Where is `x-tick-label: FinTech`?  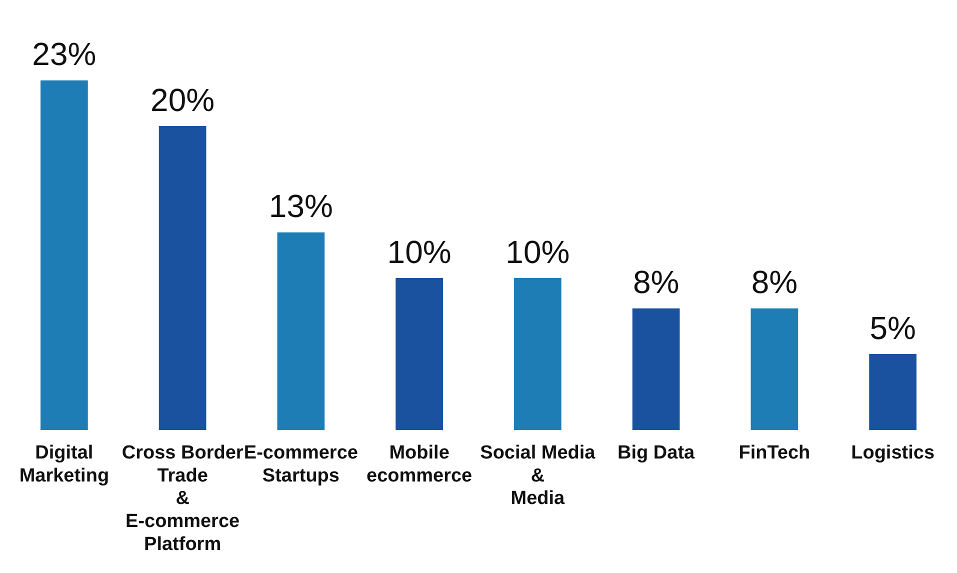 x-tick-label: FinTech is located at coordinates (774, 453).